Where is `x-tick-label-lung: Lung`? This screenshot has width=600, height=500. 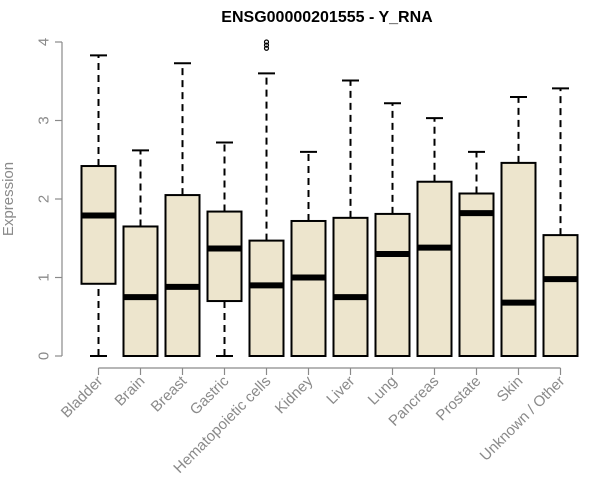
x-tick-label-lung: Lung is located at coordinates (383, 391).